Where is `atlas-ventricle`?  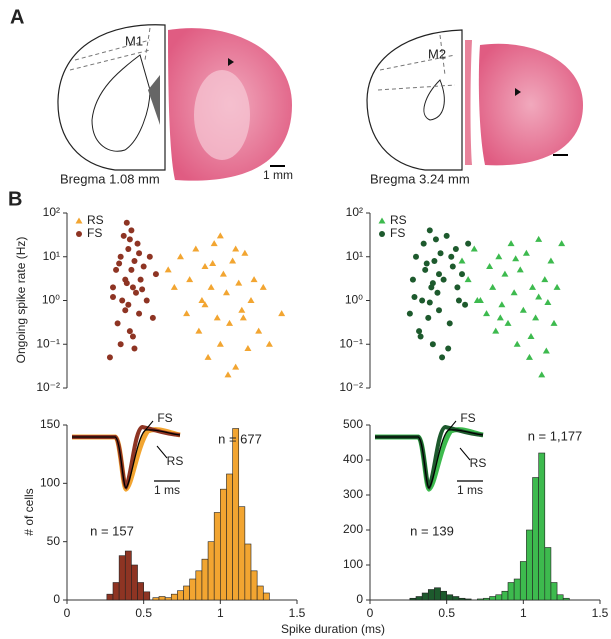
atlas-ventricle is located at coordinates (121, 103).